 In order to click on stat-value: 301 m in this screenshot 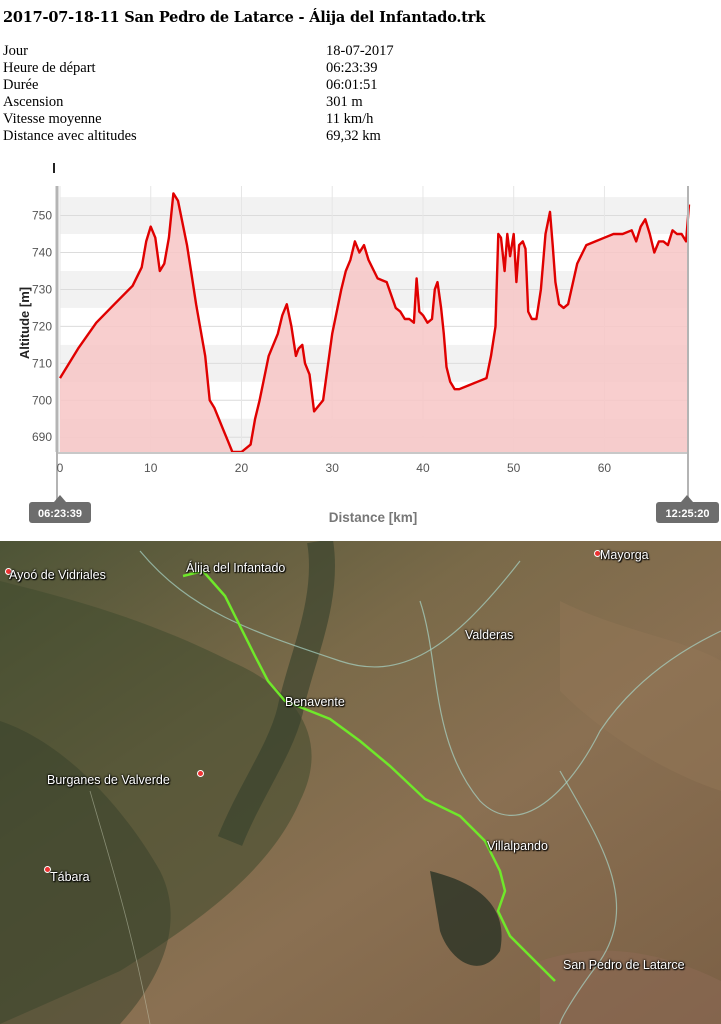, I will do `click(344, 102)`.